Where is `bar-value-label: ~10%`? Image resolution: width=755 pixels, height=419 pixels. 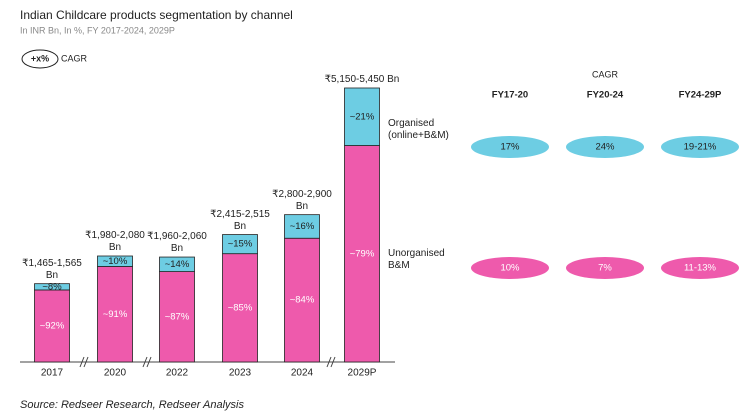
bar-value-label: ~10% is located at coordinates (115, 261).